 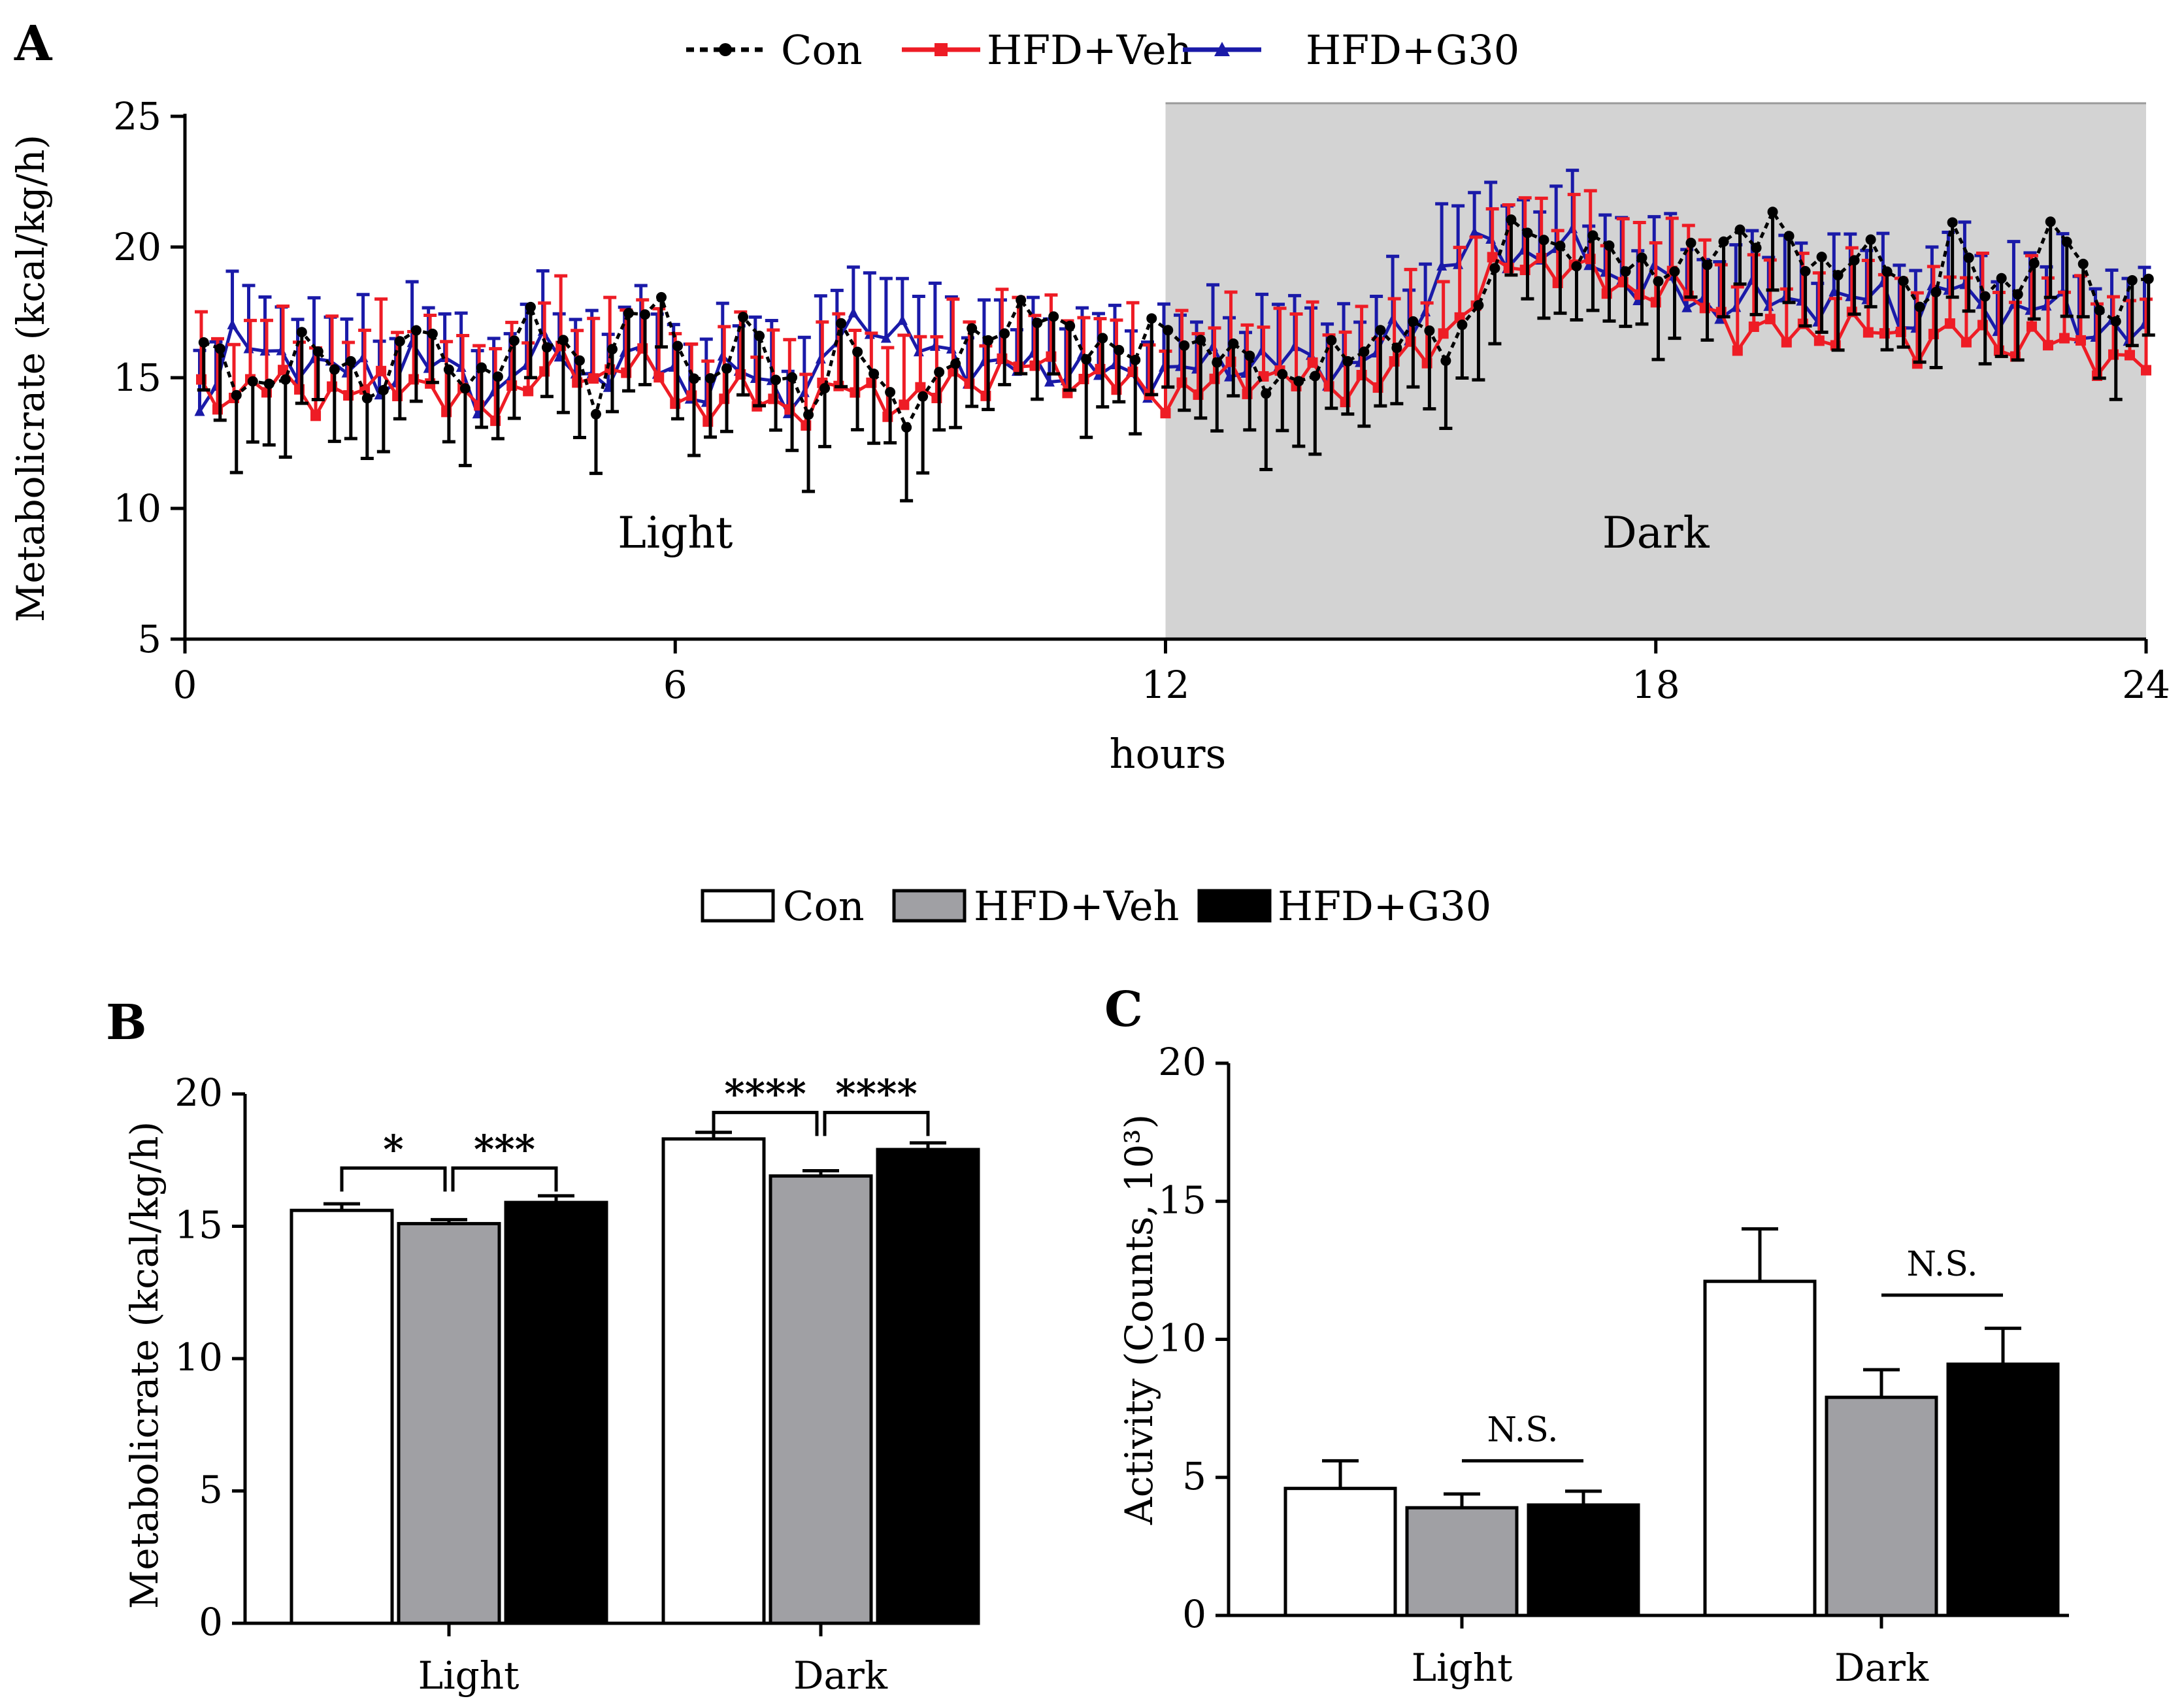 What do you see at coordinates (1234, 906) in the screenshot?
I see `legend-bar-g30-swatch` at bounding box center [1234, 906].